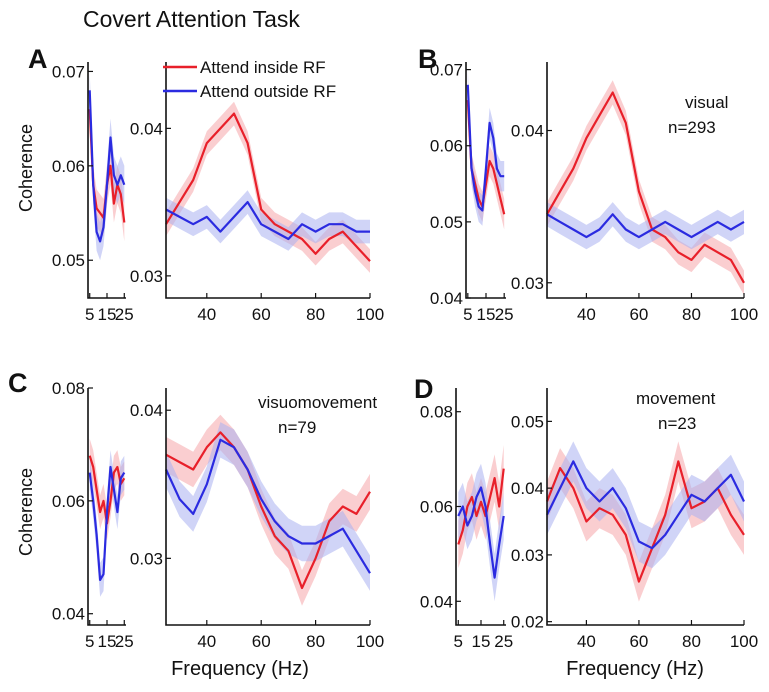 This screenshot has width=769, height=692. Describe the element at coordinates (191, 19) in the screenshot. I see `figure-title: Covert Attention Task` at that location.